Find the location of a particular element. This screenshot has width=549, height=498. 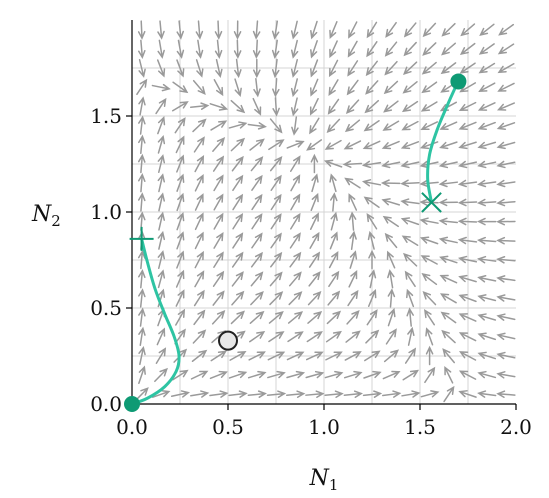

saddle-fixed-point is located at coordinates (228, 340).